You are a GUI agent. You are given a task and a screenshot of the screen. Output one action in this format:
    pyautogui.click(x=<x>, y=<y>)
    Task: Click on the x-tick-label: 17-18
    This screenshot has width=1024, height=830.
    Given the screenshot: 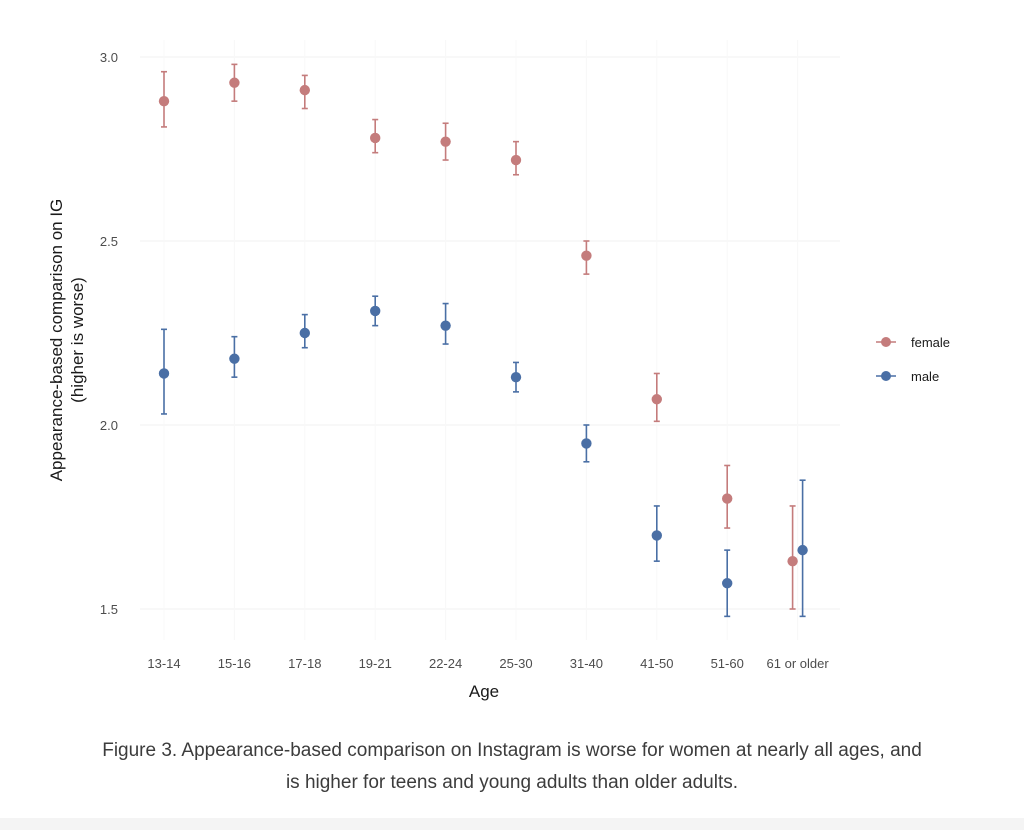 What is the action you would take?
    pyautogui.click(x=304, y=663)
    